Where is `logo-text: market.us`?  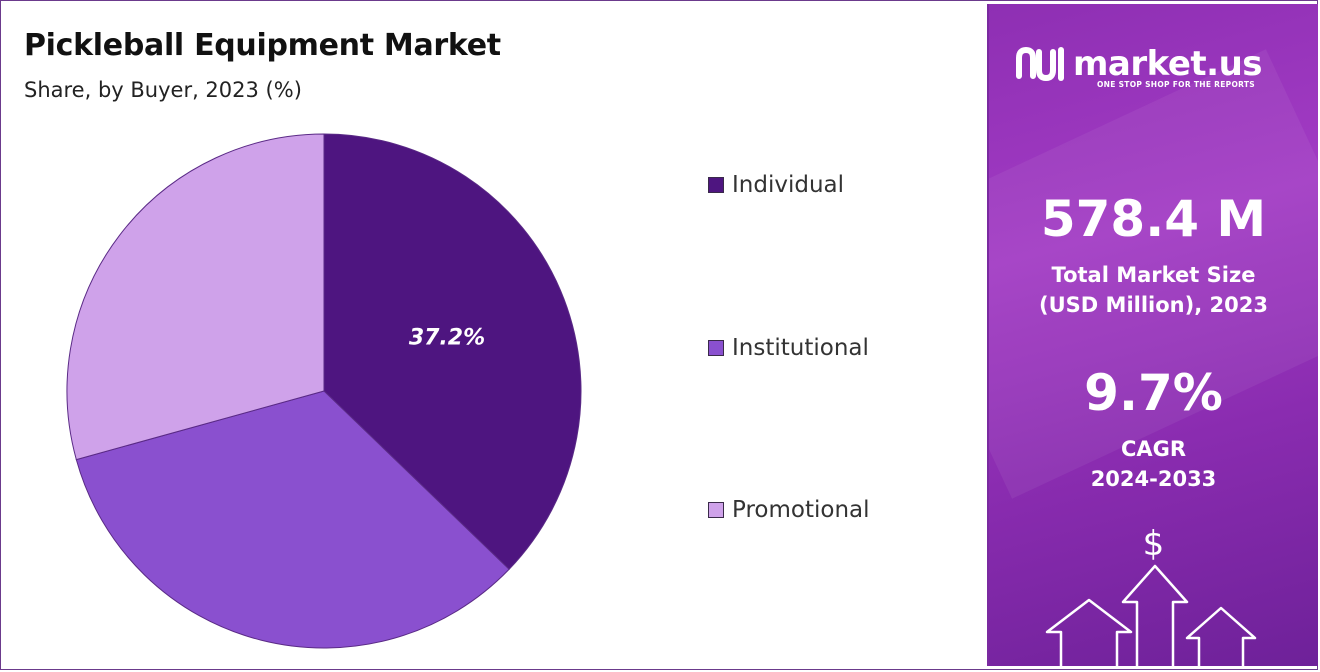
logo-text: market.us is located at coordinates (1168, 64).